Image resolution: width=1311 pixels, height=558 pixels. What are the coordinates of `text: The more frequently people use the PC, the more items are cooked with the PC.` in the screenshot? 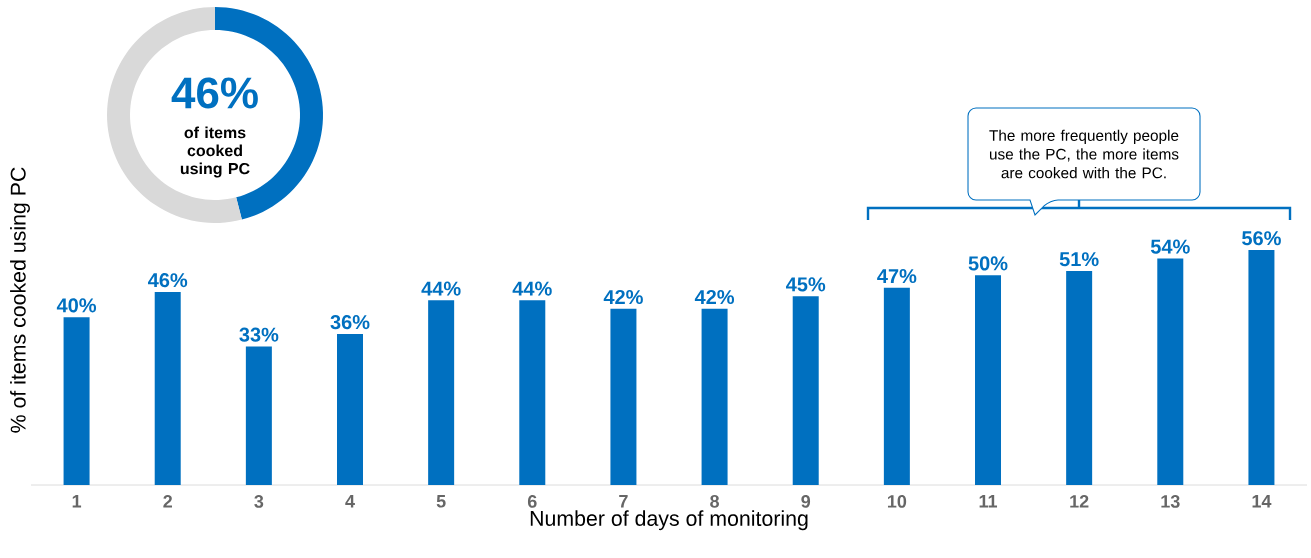 It's located at (1084, 154).